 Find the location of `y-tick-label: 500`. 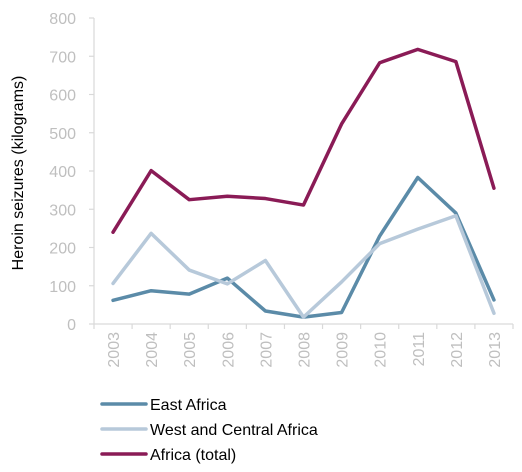

y-tick-label: 500 is located at coordinates (62, 134).